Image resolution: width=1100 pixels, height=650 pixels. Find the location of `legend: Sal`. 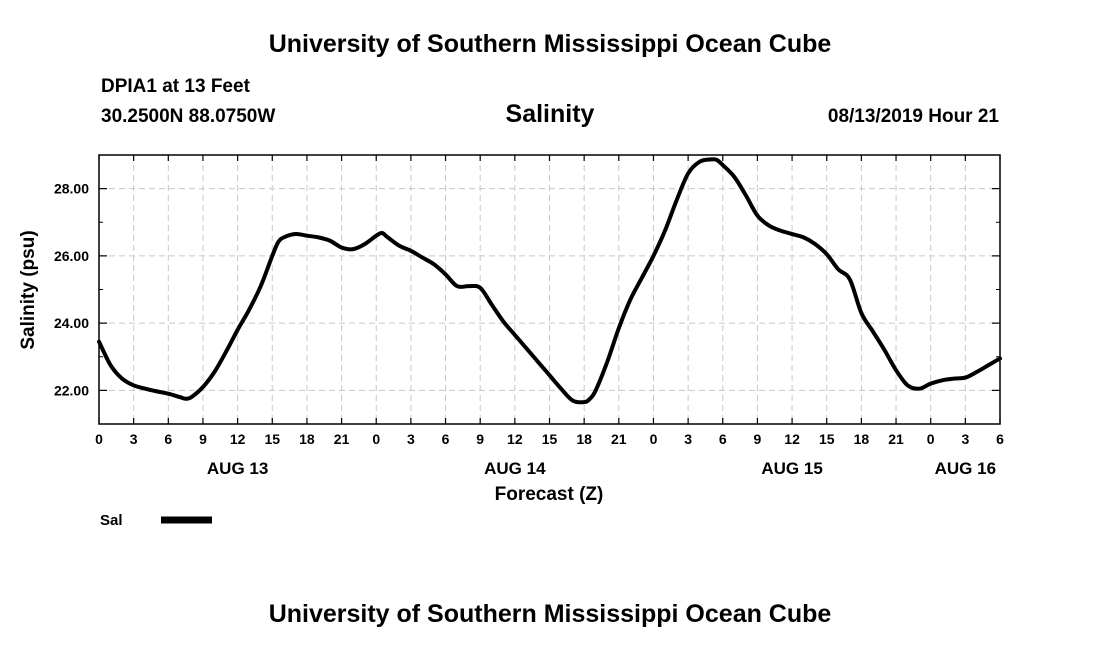

legend: Sal is located at coordinates (156, 520).